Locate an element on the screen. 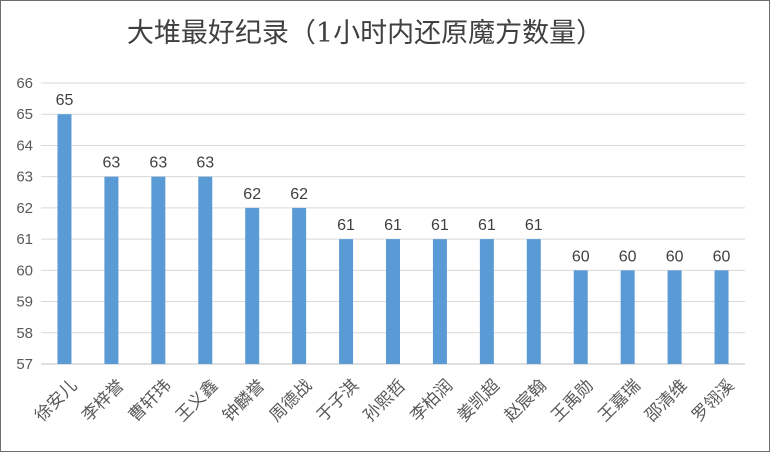 This screenshot has width=770, height=452. x-tick-label: 王禹勋 is located at coordinates (573, 401).